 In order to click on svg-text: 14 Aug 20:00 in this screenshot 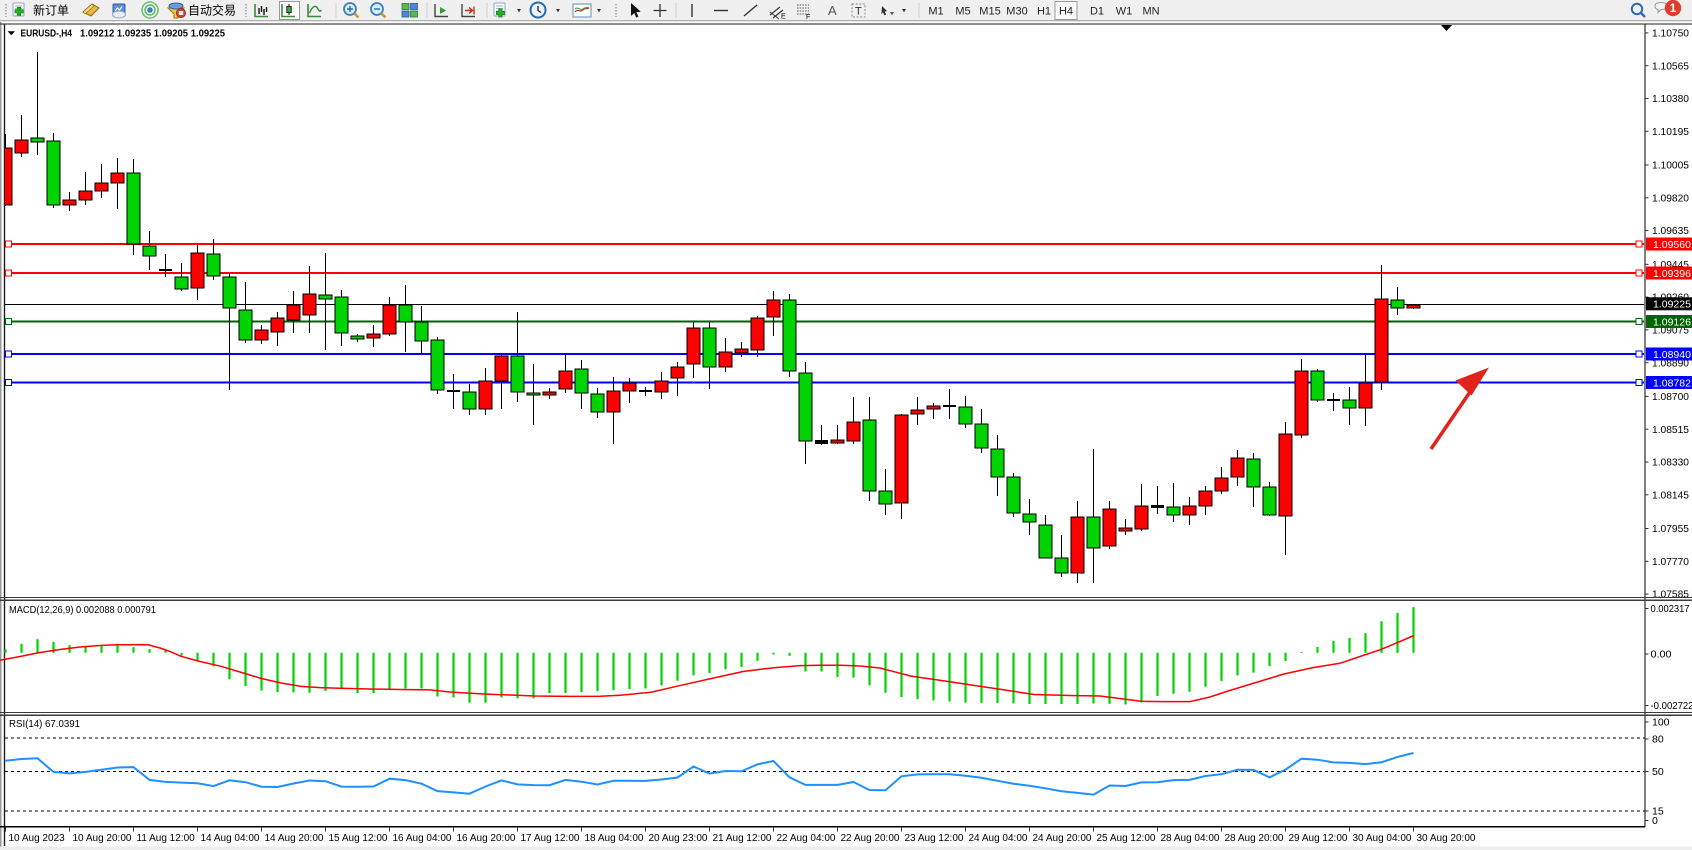, I will do `click(294, 838)`.